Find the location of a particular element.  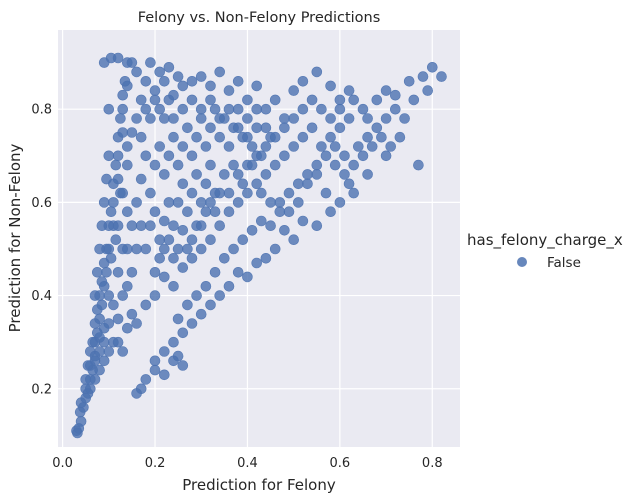

x-tick-label: 0.2 is located at coordinates (155, 463).